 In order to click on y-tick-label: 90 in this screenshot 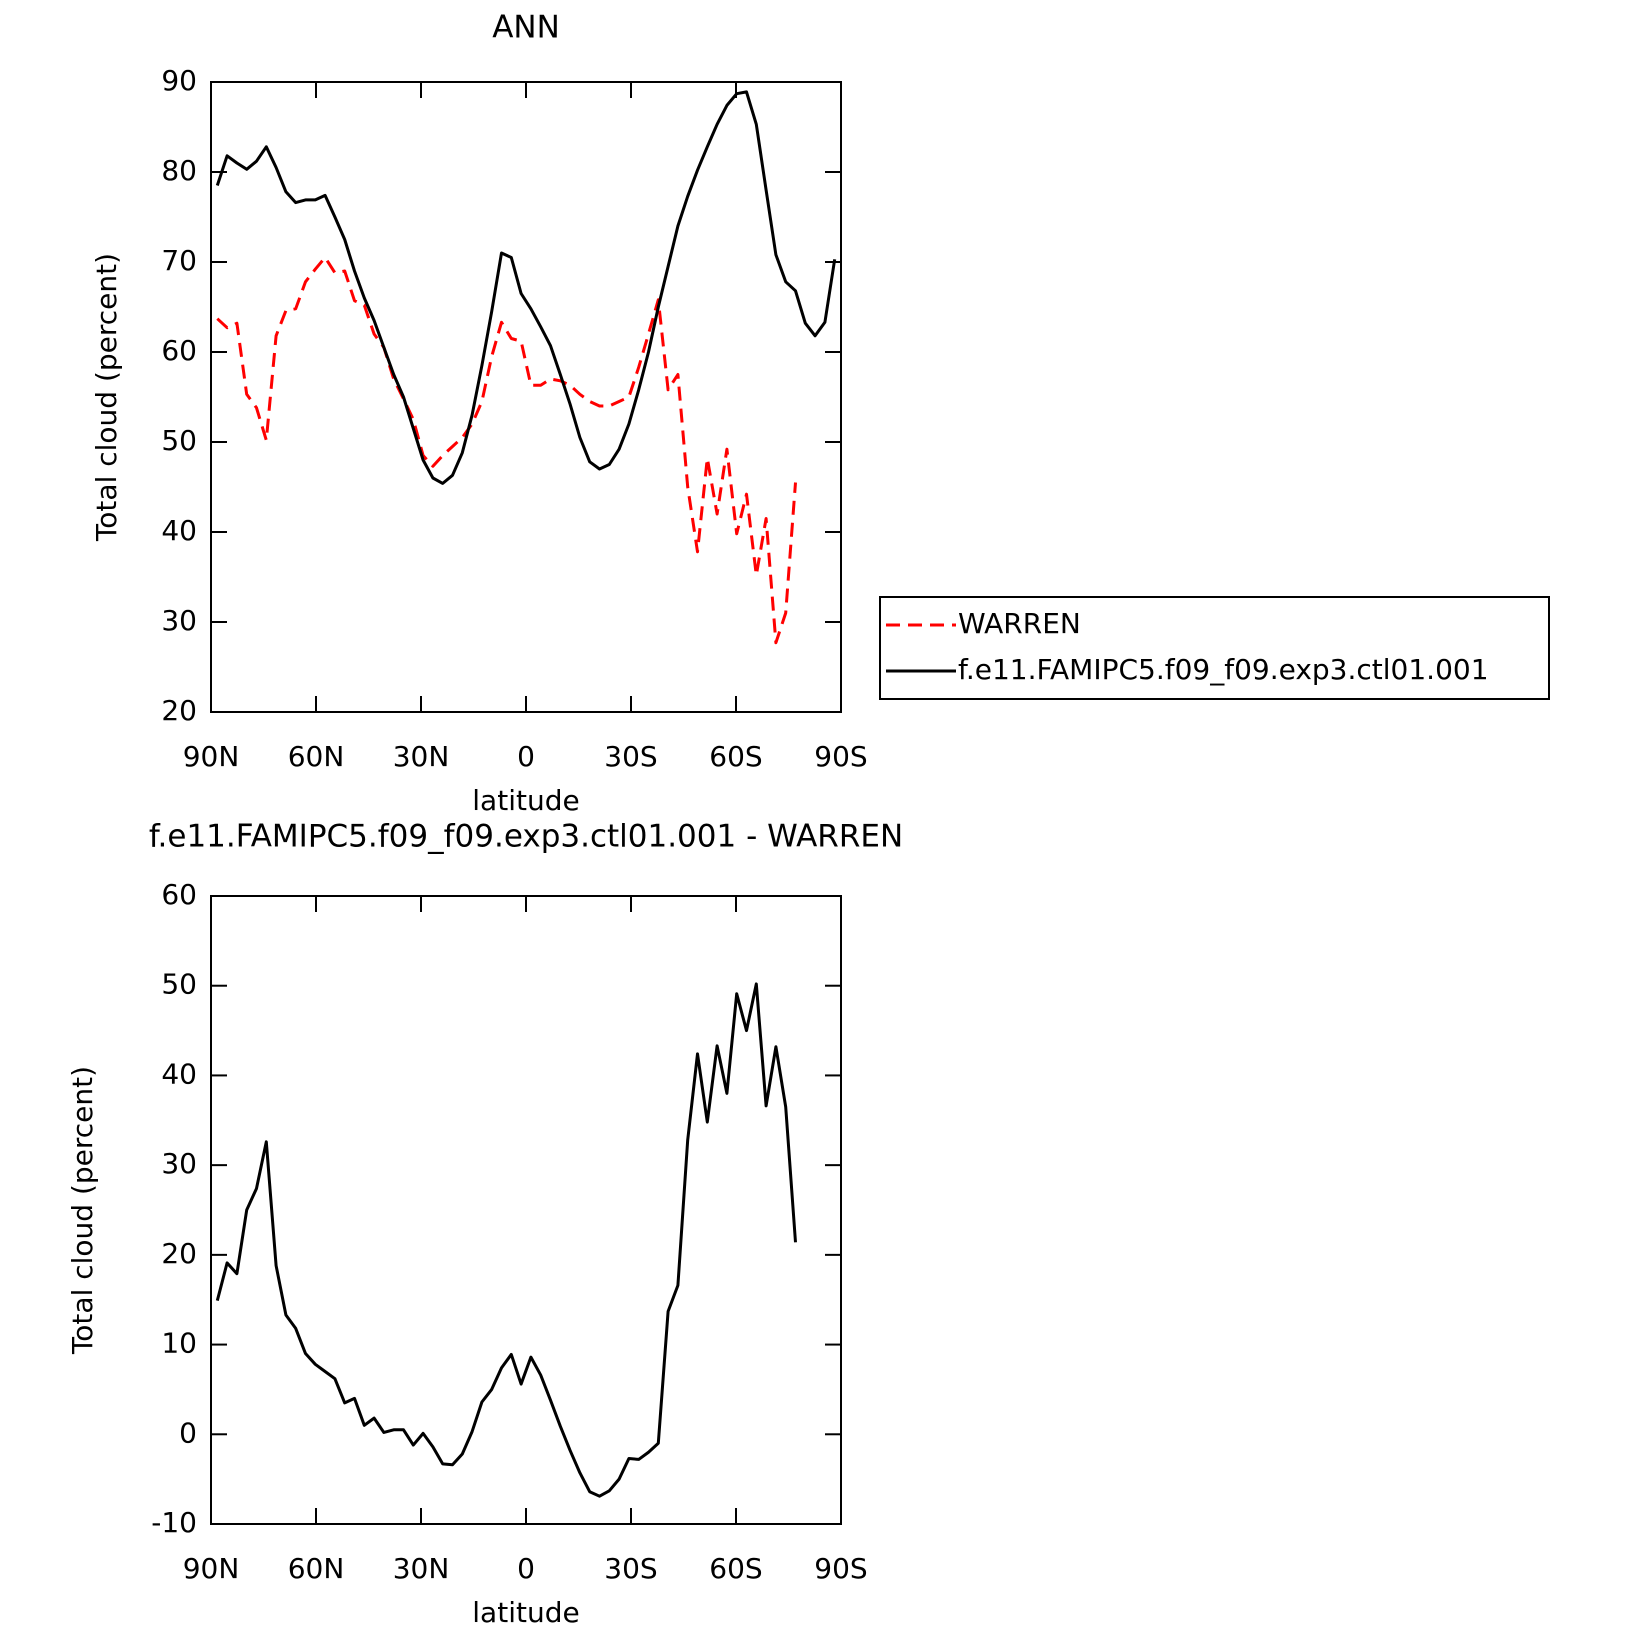, I will do `click(179, 80)`.